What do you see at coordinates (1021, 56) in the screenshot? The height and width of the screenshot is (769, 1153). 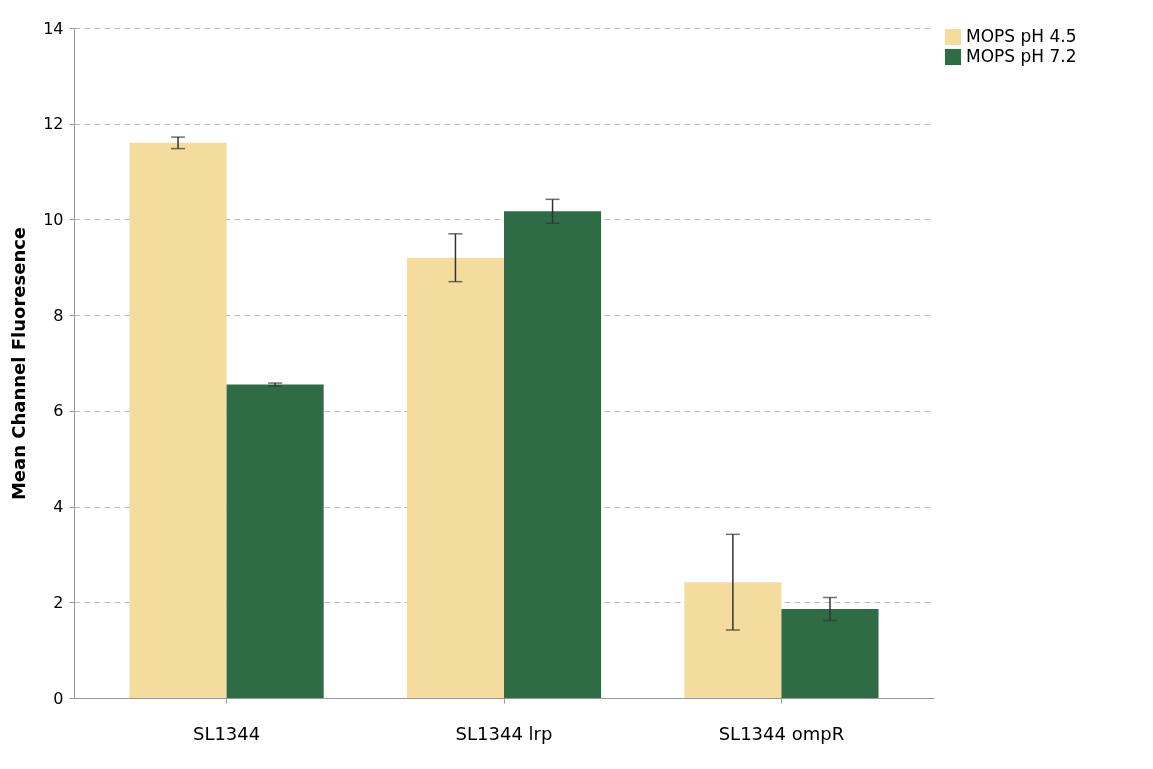 I see `legend-label: MOPS pH 7.2` at bounding box center [1021, 56].